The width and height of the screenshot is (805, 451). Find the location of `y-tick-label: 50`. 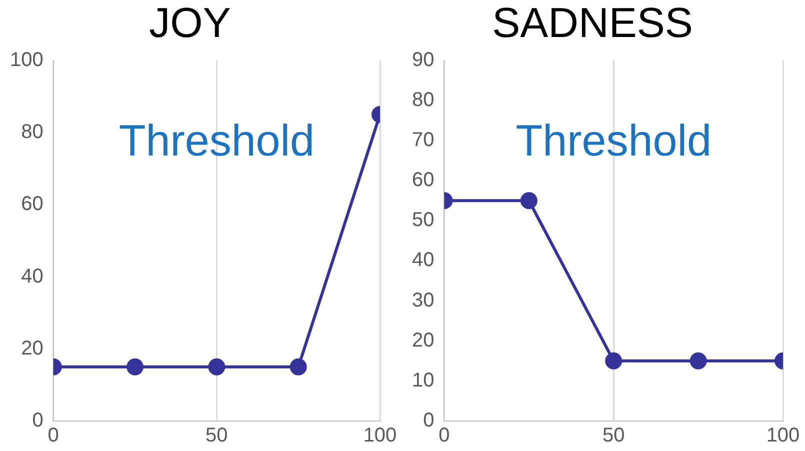

y-tick-label: 50 is located at coordinates (423, 220).